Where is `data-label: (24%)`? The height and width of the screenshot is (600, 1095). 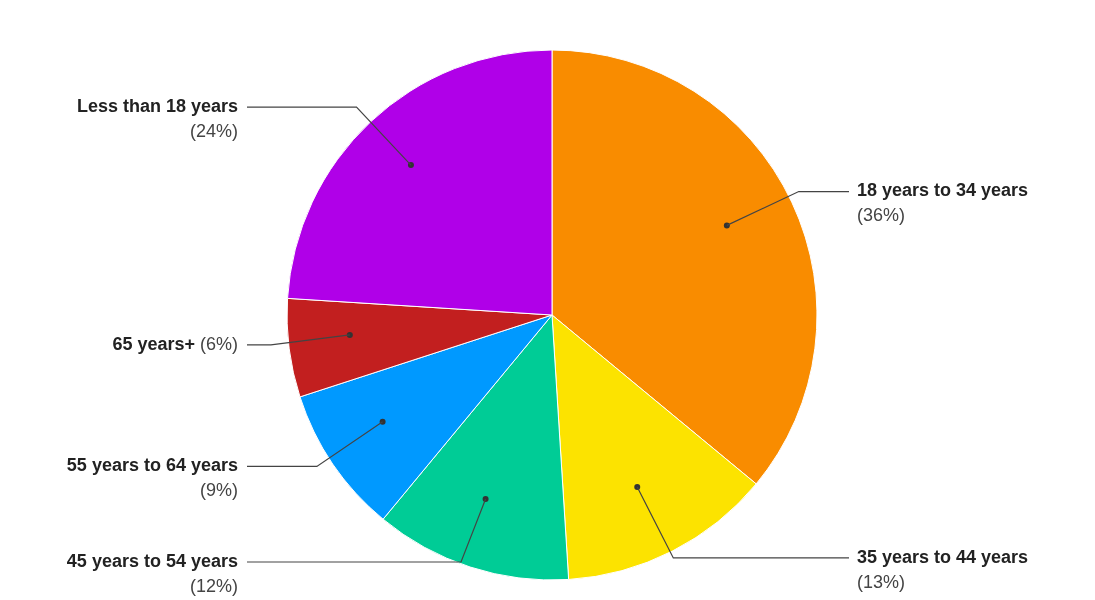 data-label: (24%) is located at coordinates (213, 130).